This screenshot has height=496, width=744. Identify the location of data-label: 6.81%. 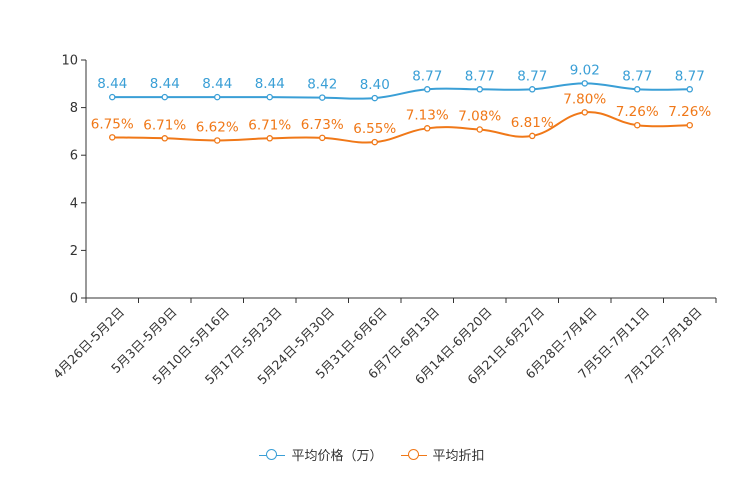
(532, 123).